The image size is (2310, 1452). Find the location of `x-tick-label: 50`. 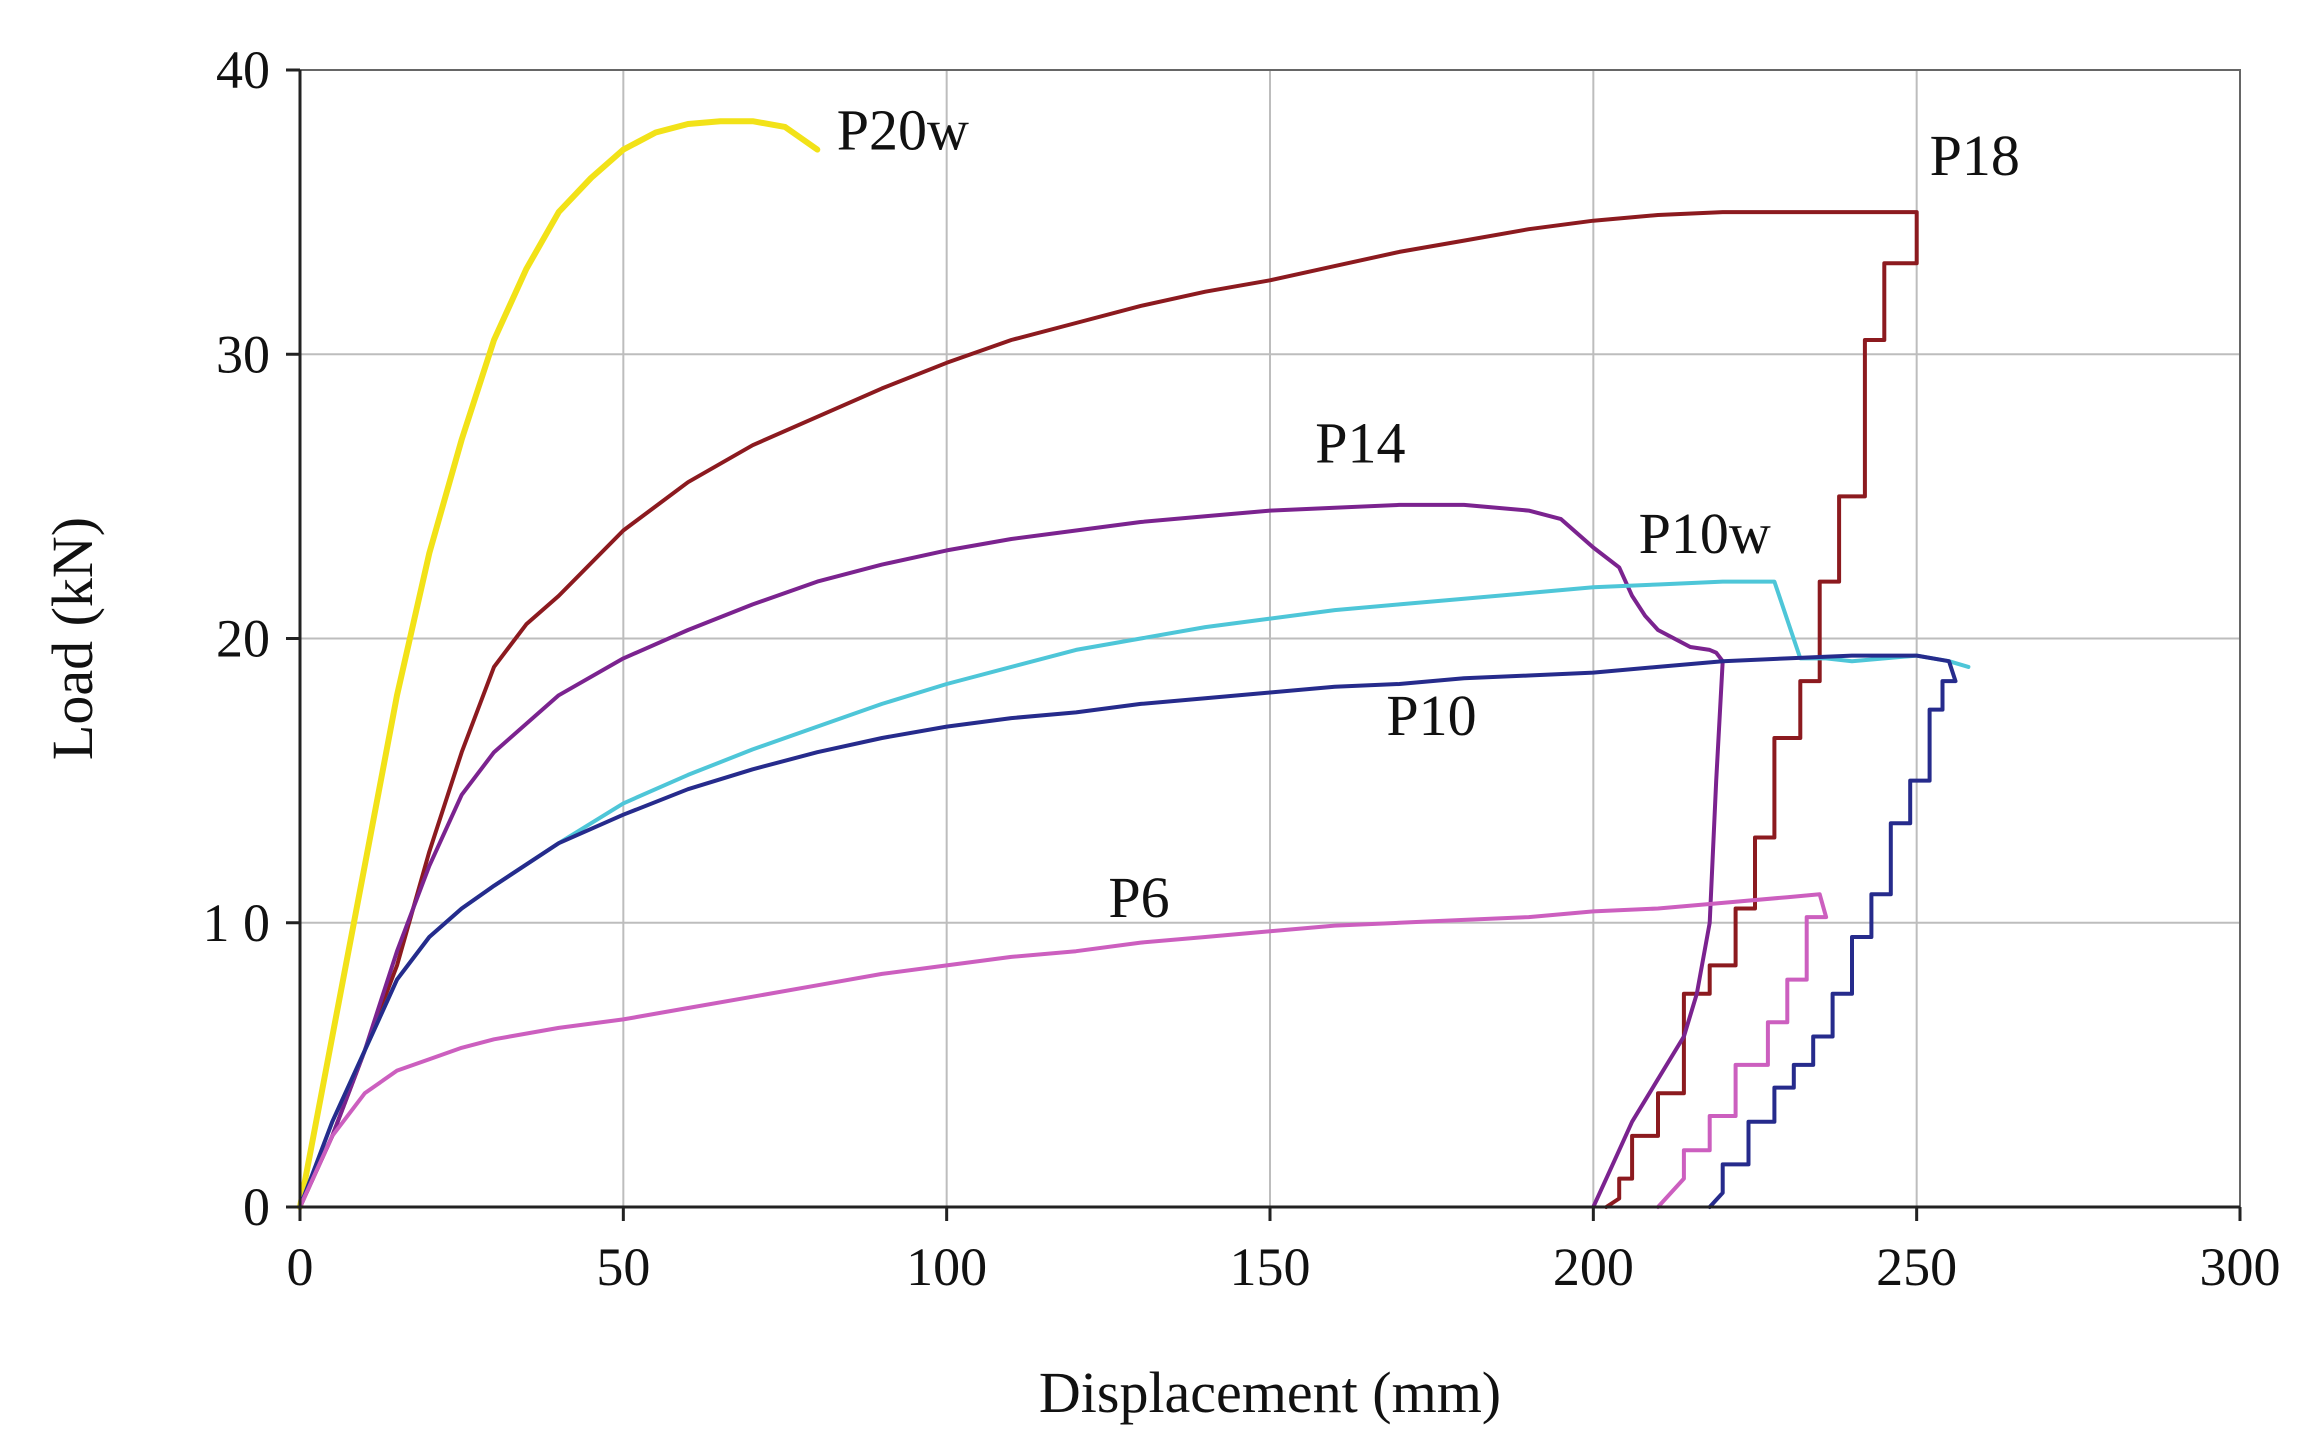

x-tick-label: 50 is located at coordinates (623, 1267).